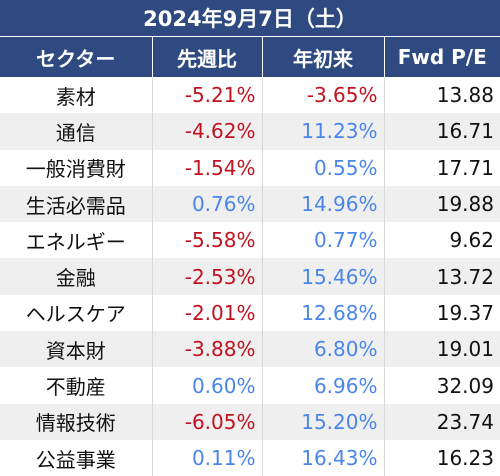 This screenshot has width=500, height=476. I want to click on table-row: ヘルスケア -2.01% 12.68% 19.37, so click(250, 313).